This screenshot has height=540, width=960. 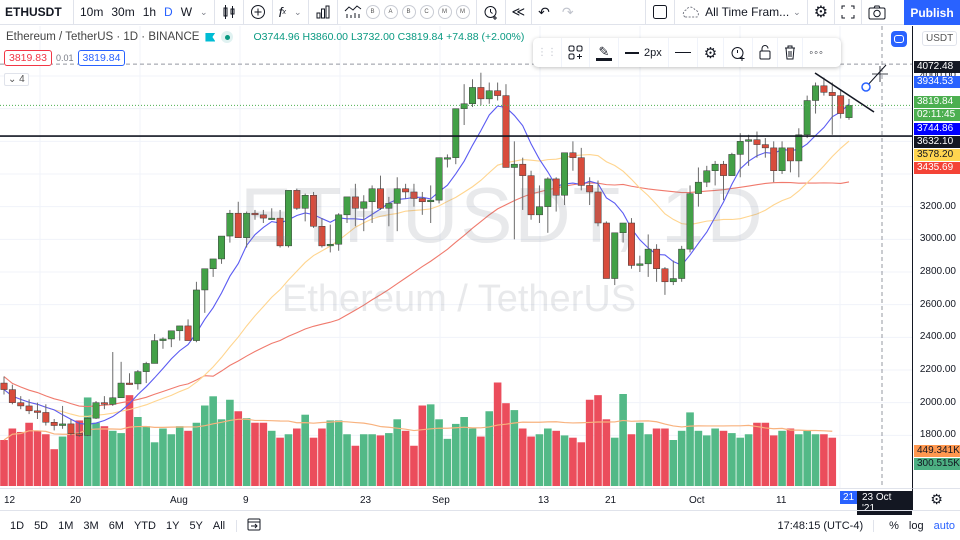 I want to click on line-width-icon, so click(x=632, y=52).